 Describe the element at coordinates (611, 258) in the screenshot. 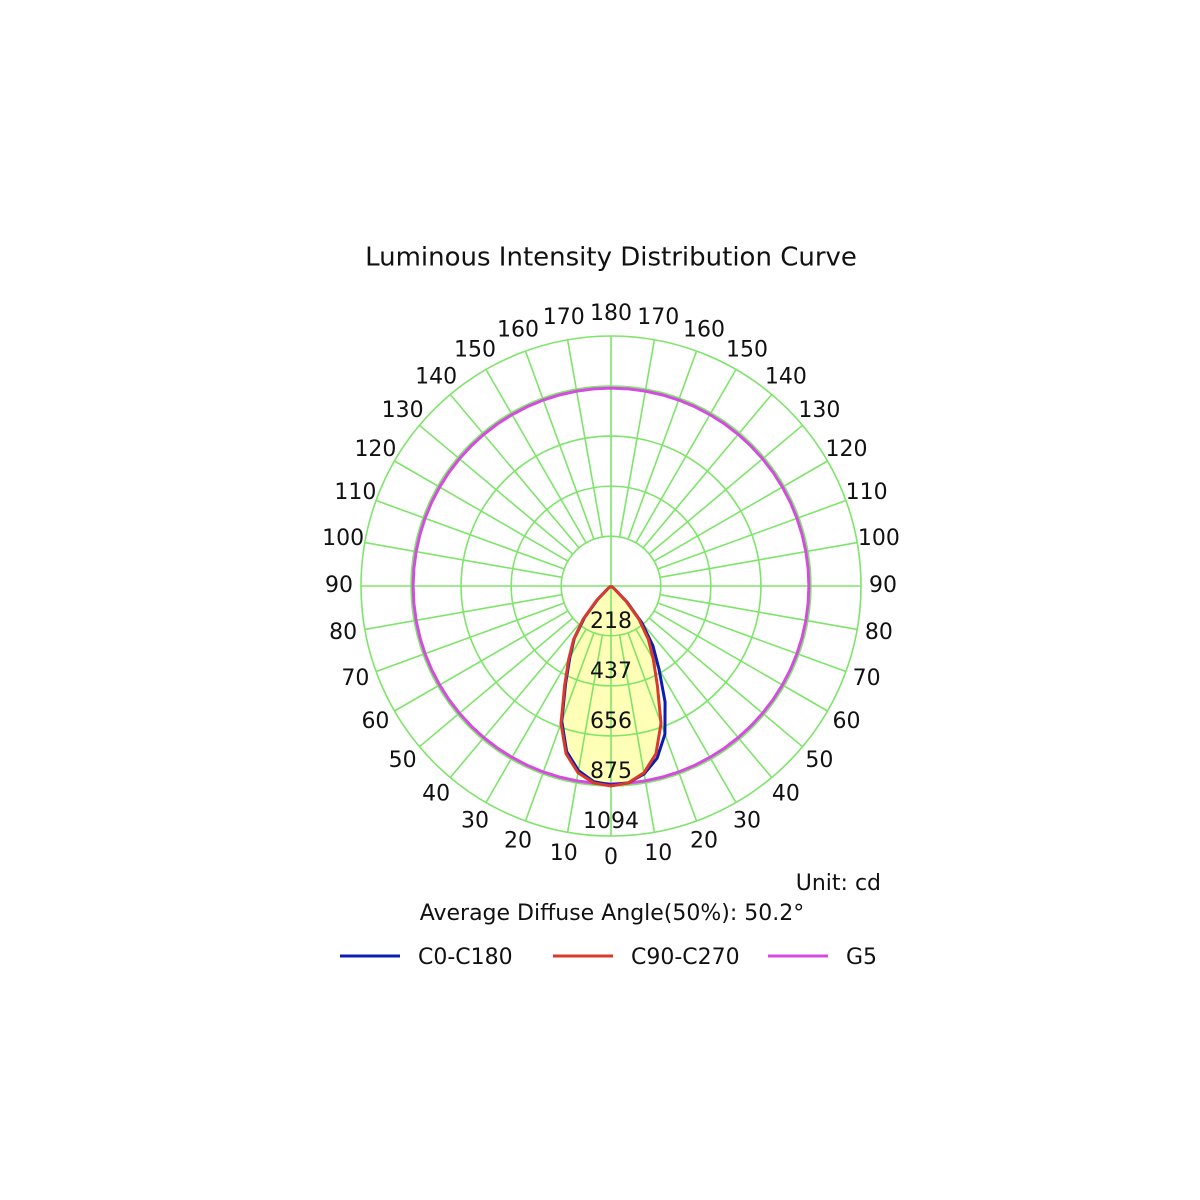

I see `chart-title: Luminous Intensity Distribution Curve` at that location.